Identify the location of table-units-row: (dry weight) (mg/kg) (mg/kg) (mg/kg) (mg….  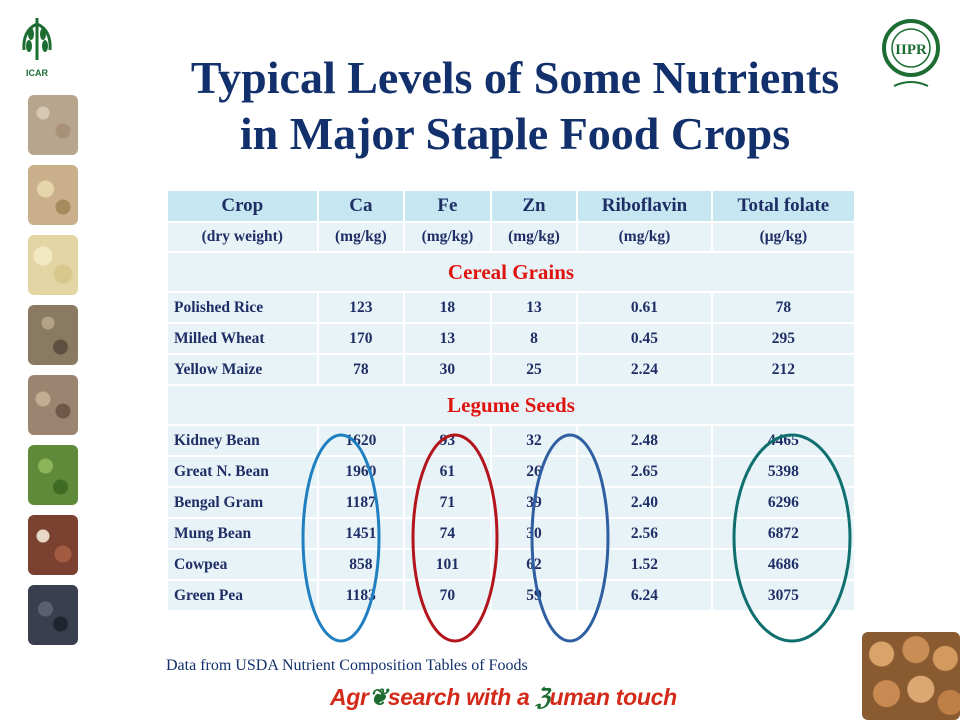
(511, 237).